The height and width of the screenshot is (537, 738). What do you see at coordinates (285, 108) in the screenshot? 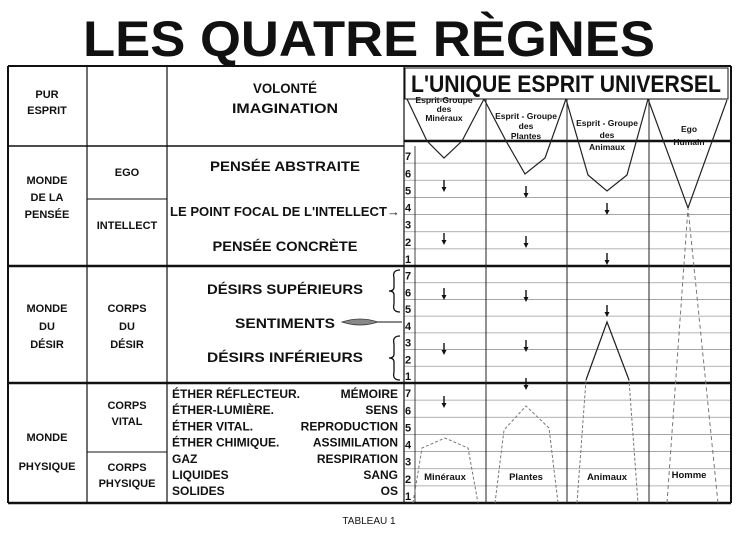
I see `imagination-label: IMAGINATION` at bounding box center [285, 108].